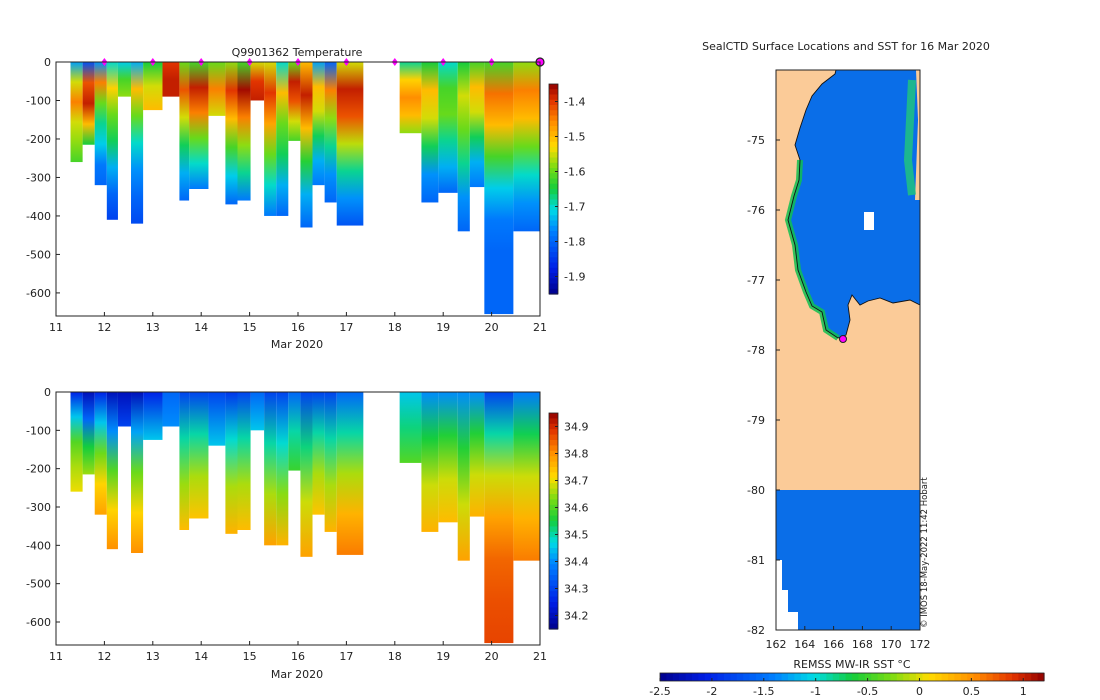 This screenshot has width=1100, height=700. Describe the element at coordinates (38, 139) in the screenshot. I see `y-tick-label: -200` at that location.